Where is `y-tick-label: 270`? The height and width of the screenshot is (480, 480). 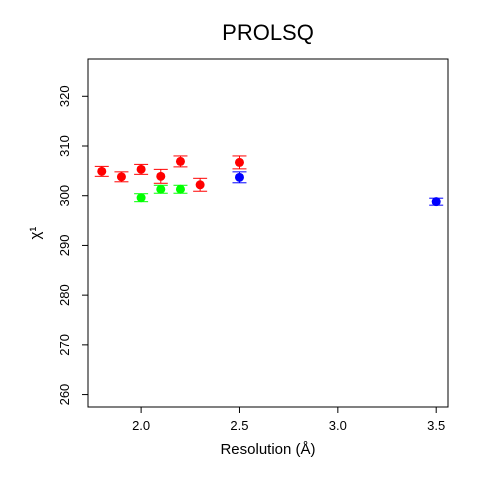
y-tick-label: 270 is located at coordinates (64, 345).